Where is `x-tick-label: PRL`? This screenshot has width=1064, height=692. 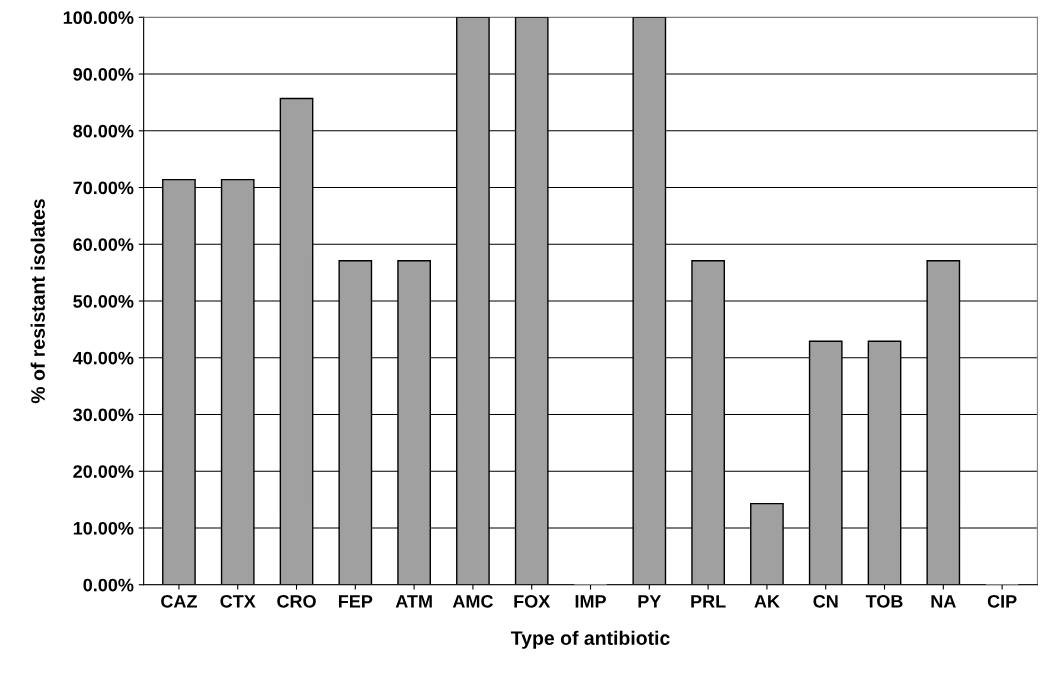 x-tick-label: PRL is located at coordinates (708, 601).